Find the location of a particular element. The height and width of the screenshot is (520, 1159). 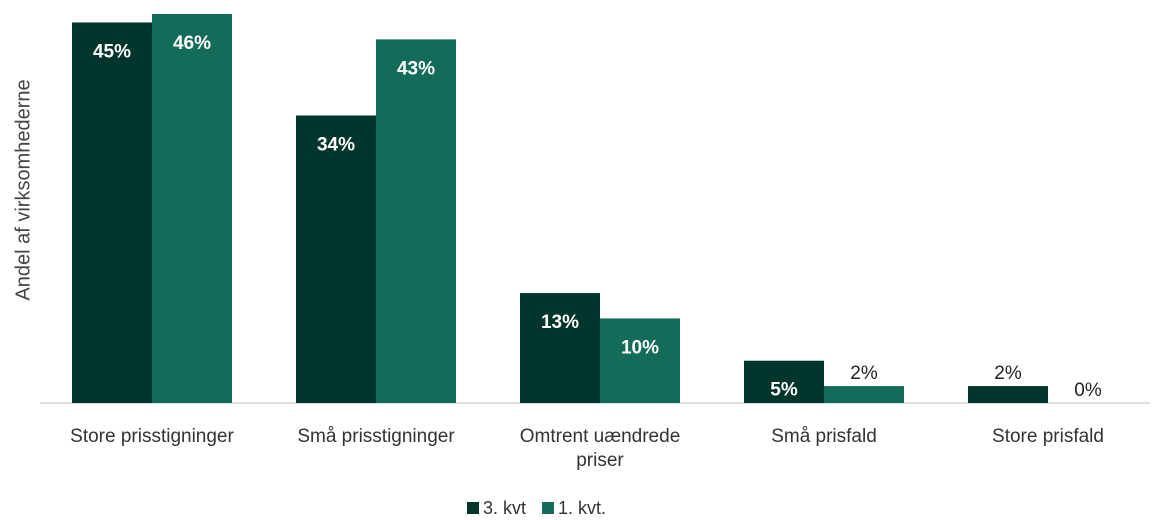

data-label: 45% is located at coordinates (112, 51).